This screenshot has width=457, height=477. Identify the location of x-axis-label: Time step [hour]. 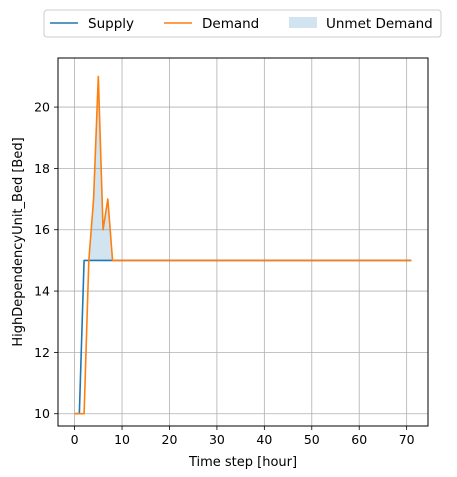
(242, 462).